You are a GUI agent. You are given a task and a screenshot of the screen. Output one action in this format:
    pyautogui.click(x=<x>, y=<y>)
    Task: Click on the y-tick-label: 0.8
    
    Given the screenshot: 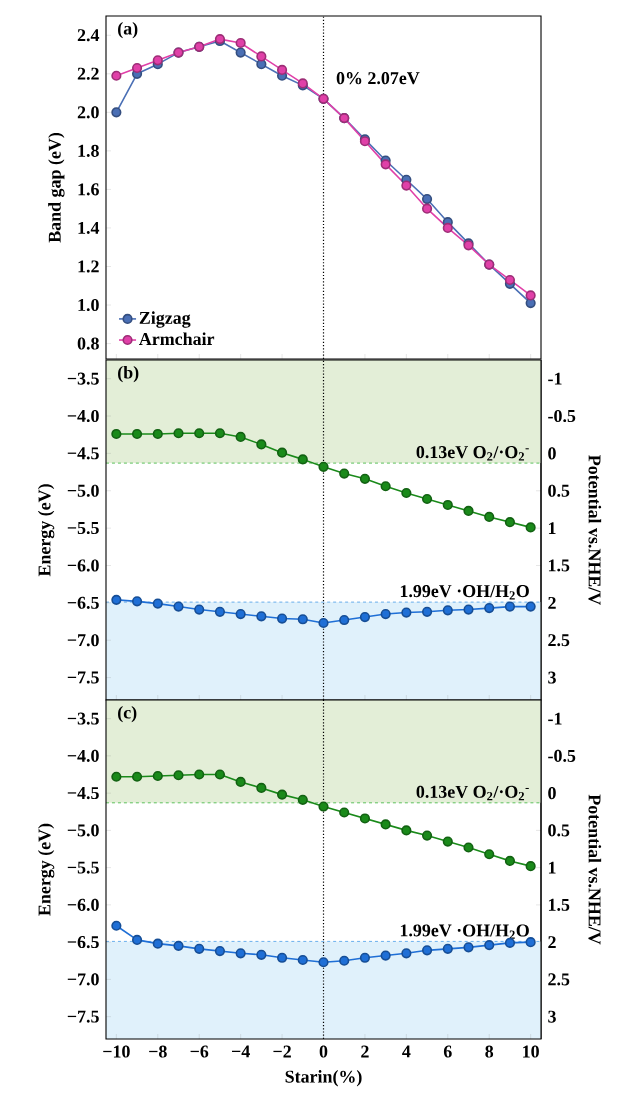 What is the action you would take?
    pyautogui.click(x=88, y=343)
    